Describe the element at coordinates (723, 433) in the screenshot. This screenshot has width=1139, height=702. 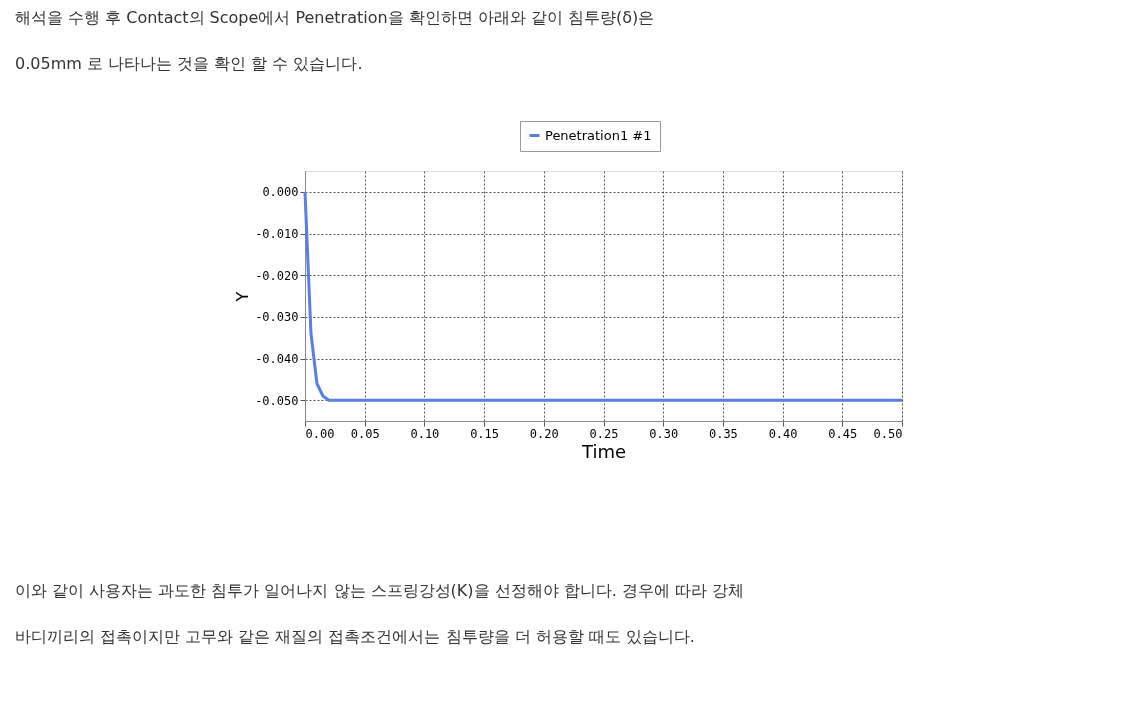
I see `x-tick-label: 0.35` at that location.